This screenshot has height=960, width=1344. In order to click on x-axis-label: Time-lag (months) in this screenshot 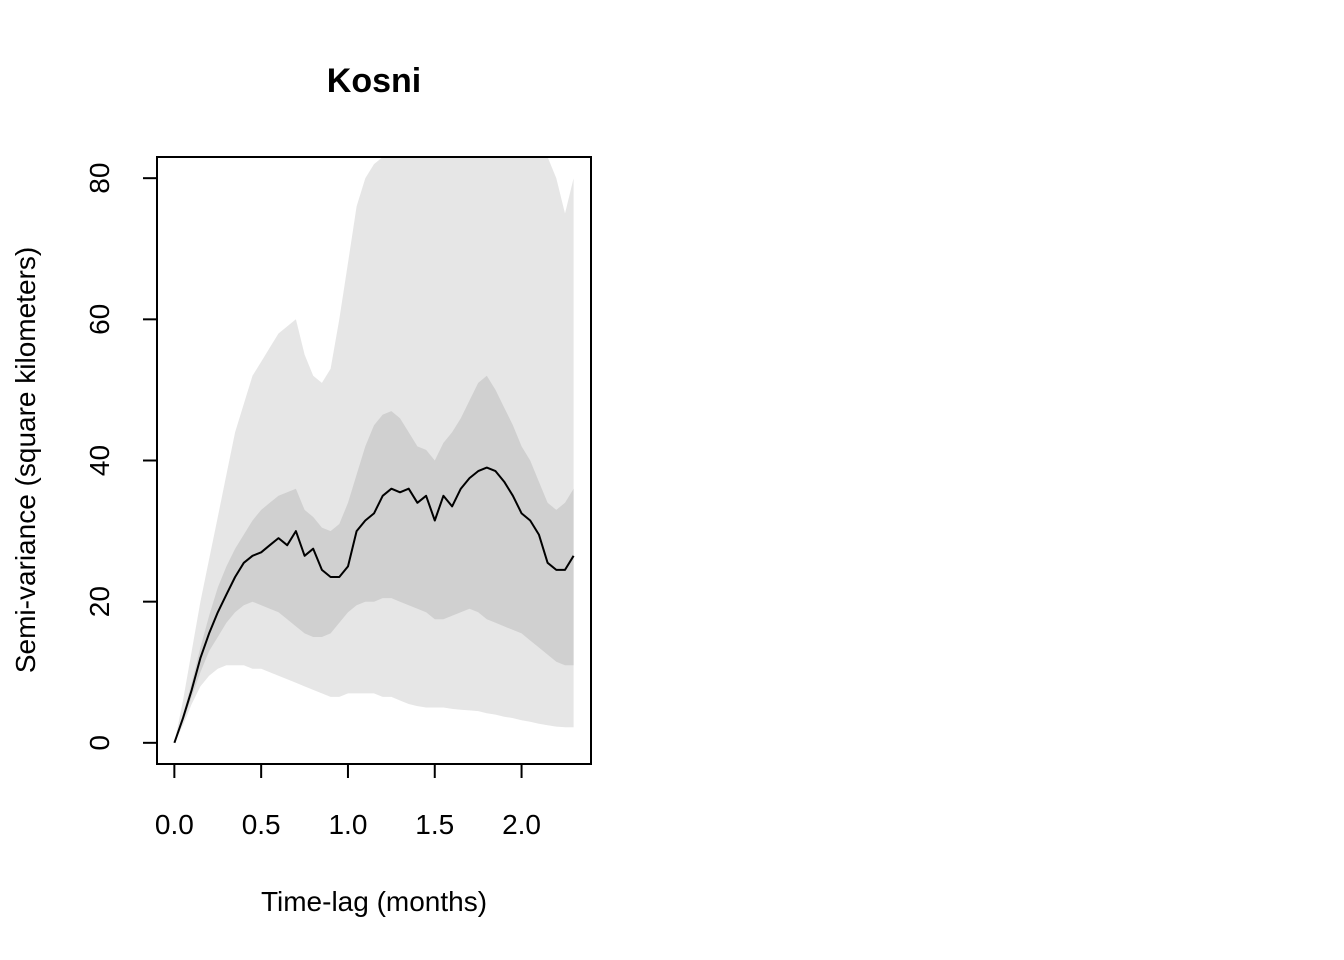, I will do `click(374, 901)`.